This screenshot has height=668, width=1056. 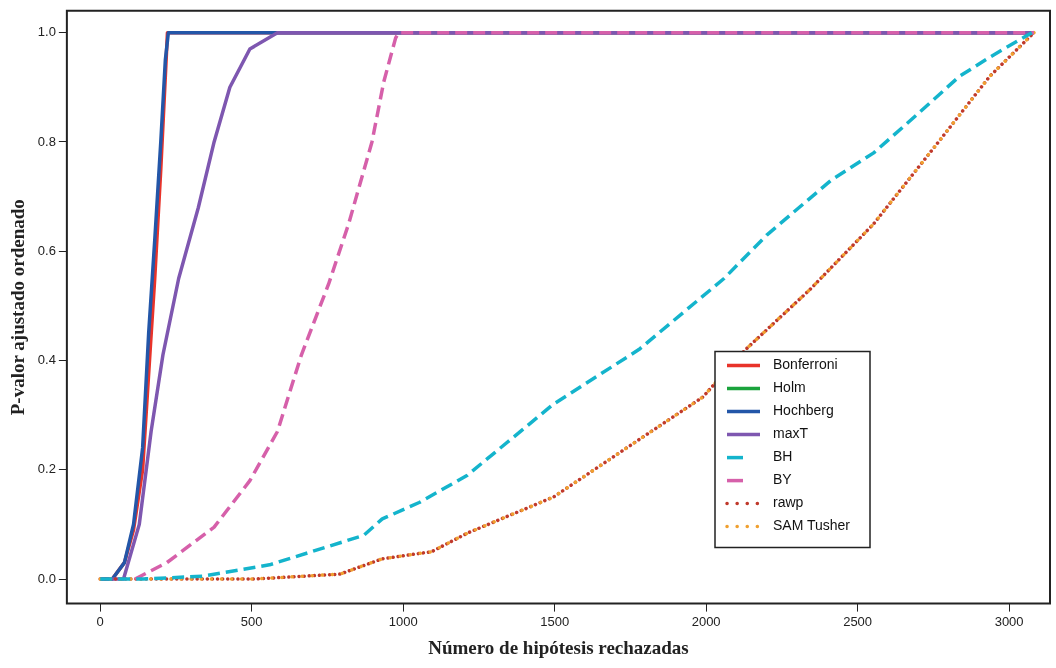 I want to click on legend-label: Hochberg, so click(x=803, y=410).